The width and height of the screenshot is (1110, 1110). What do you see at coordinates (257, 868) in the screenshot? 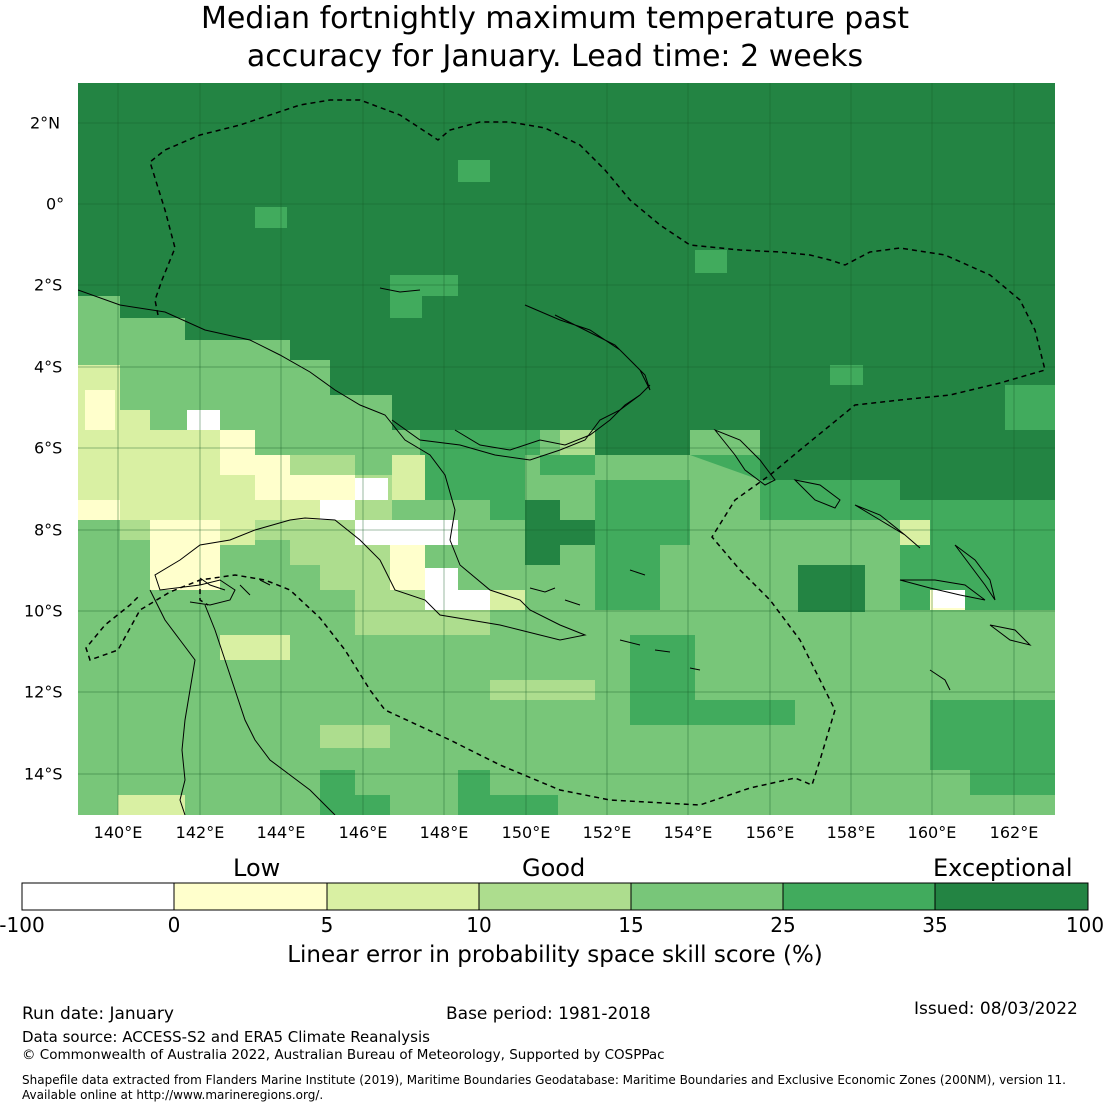
I see `legend-category-low: Low` at bounding box center [257, 868].